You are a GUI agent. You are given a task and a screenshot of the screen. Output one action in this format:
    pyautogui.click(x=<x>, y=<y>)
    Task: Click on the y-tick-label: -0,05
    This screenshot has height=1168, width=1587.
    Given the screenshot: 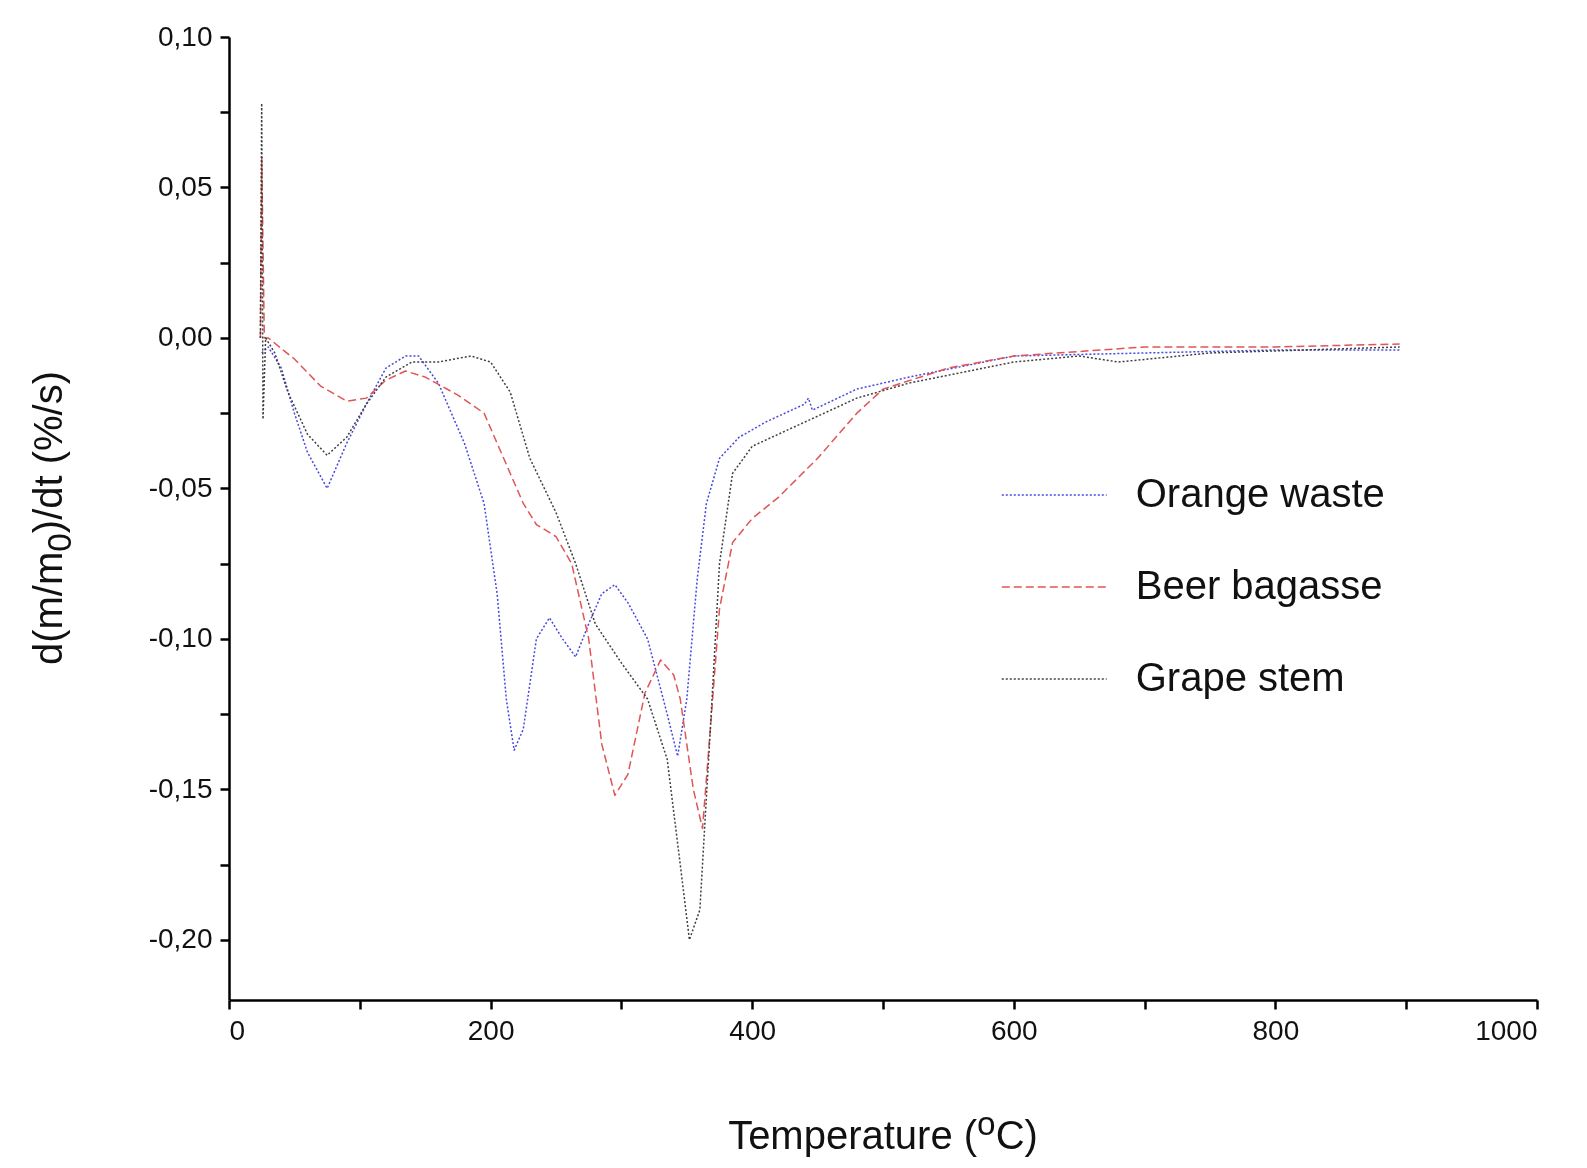 What is the action you would take?
    pyautogui.click(x=180, y=487)
    